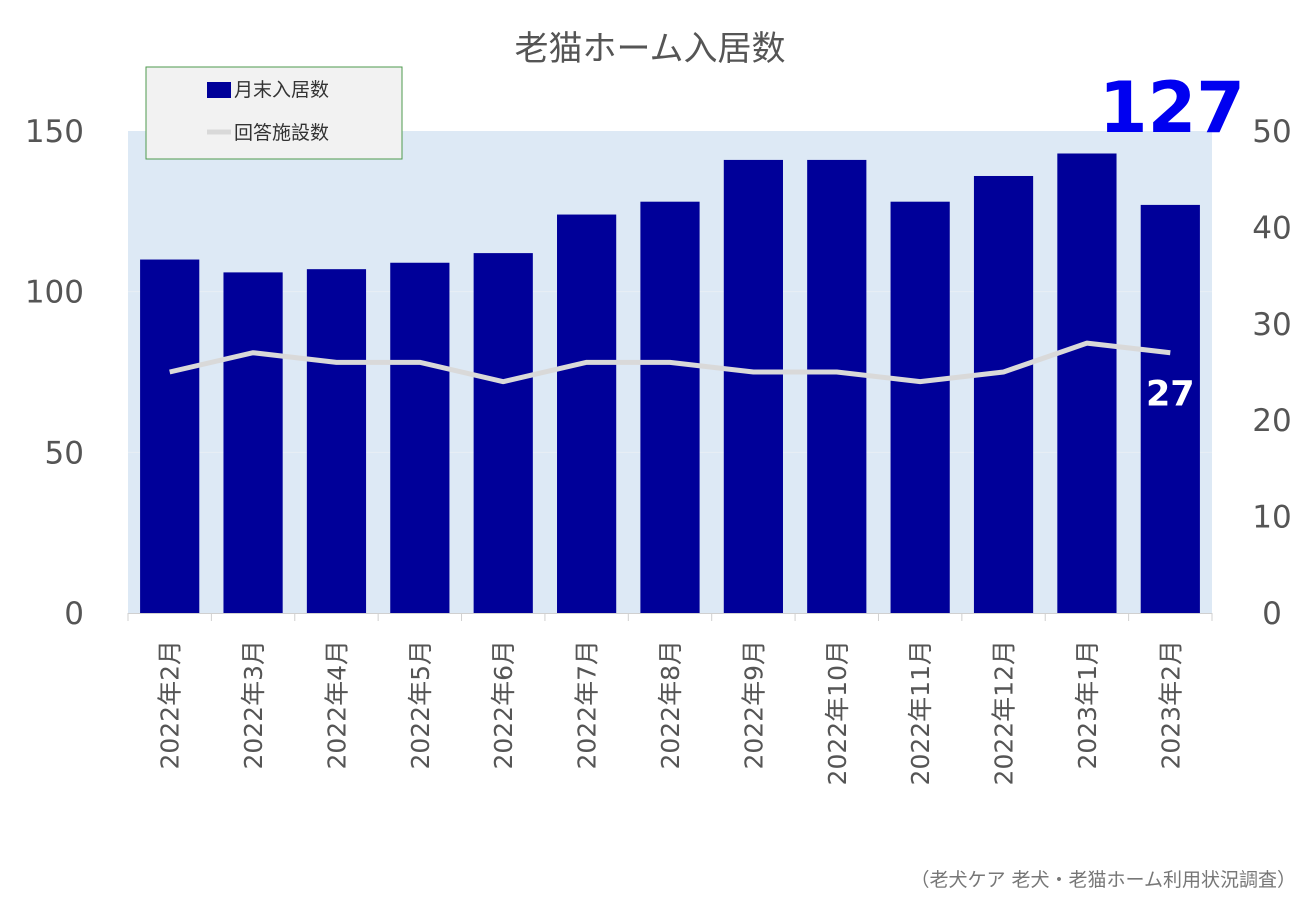 The image size is (1300, 900). Describe the element at coordinates (1271, 325) in the screenshot. I see `y-right-tick-label: 30` at that location.